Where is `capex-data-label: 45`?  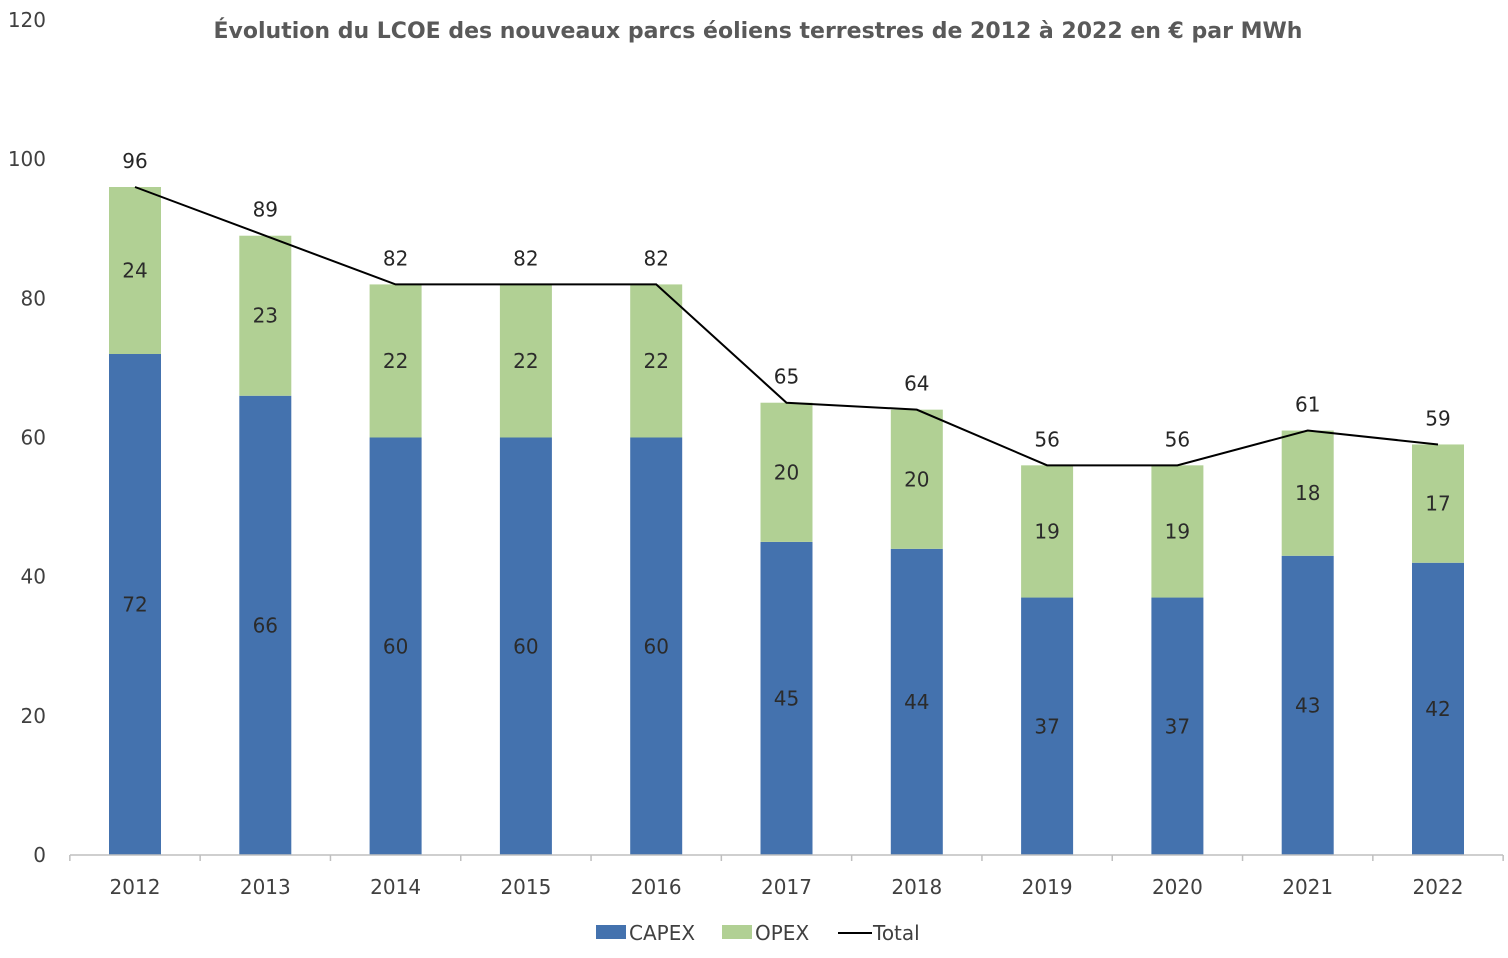 capex-data-label: 45 is located at coordinates (786, 698).